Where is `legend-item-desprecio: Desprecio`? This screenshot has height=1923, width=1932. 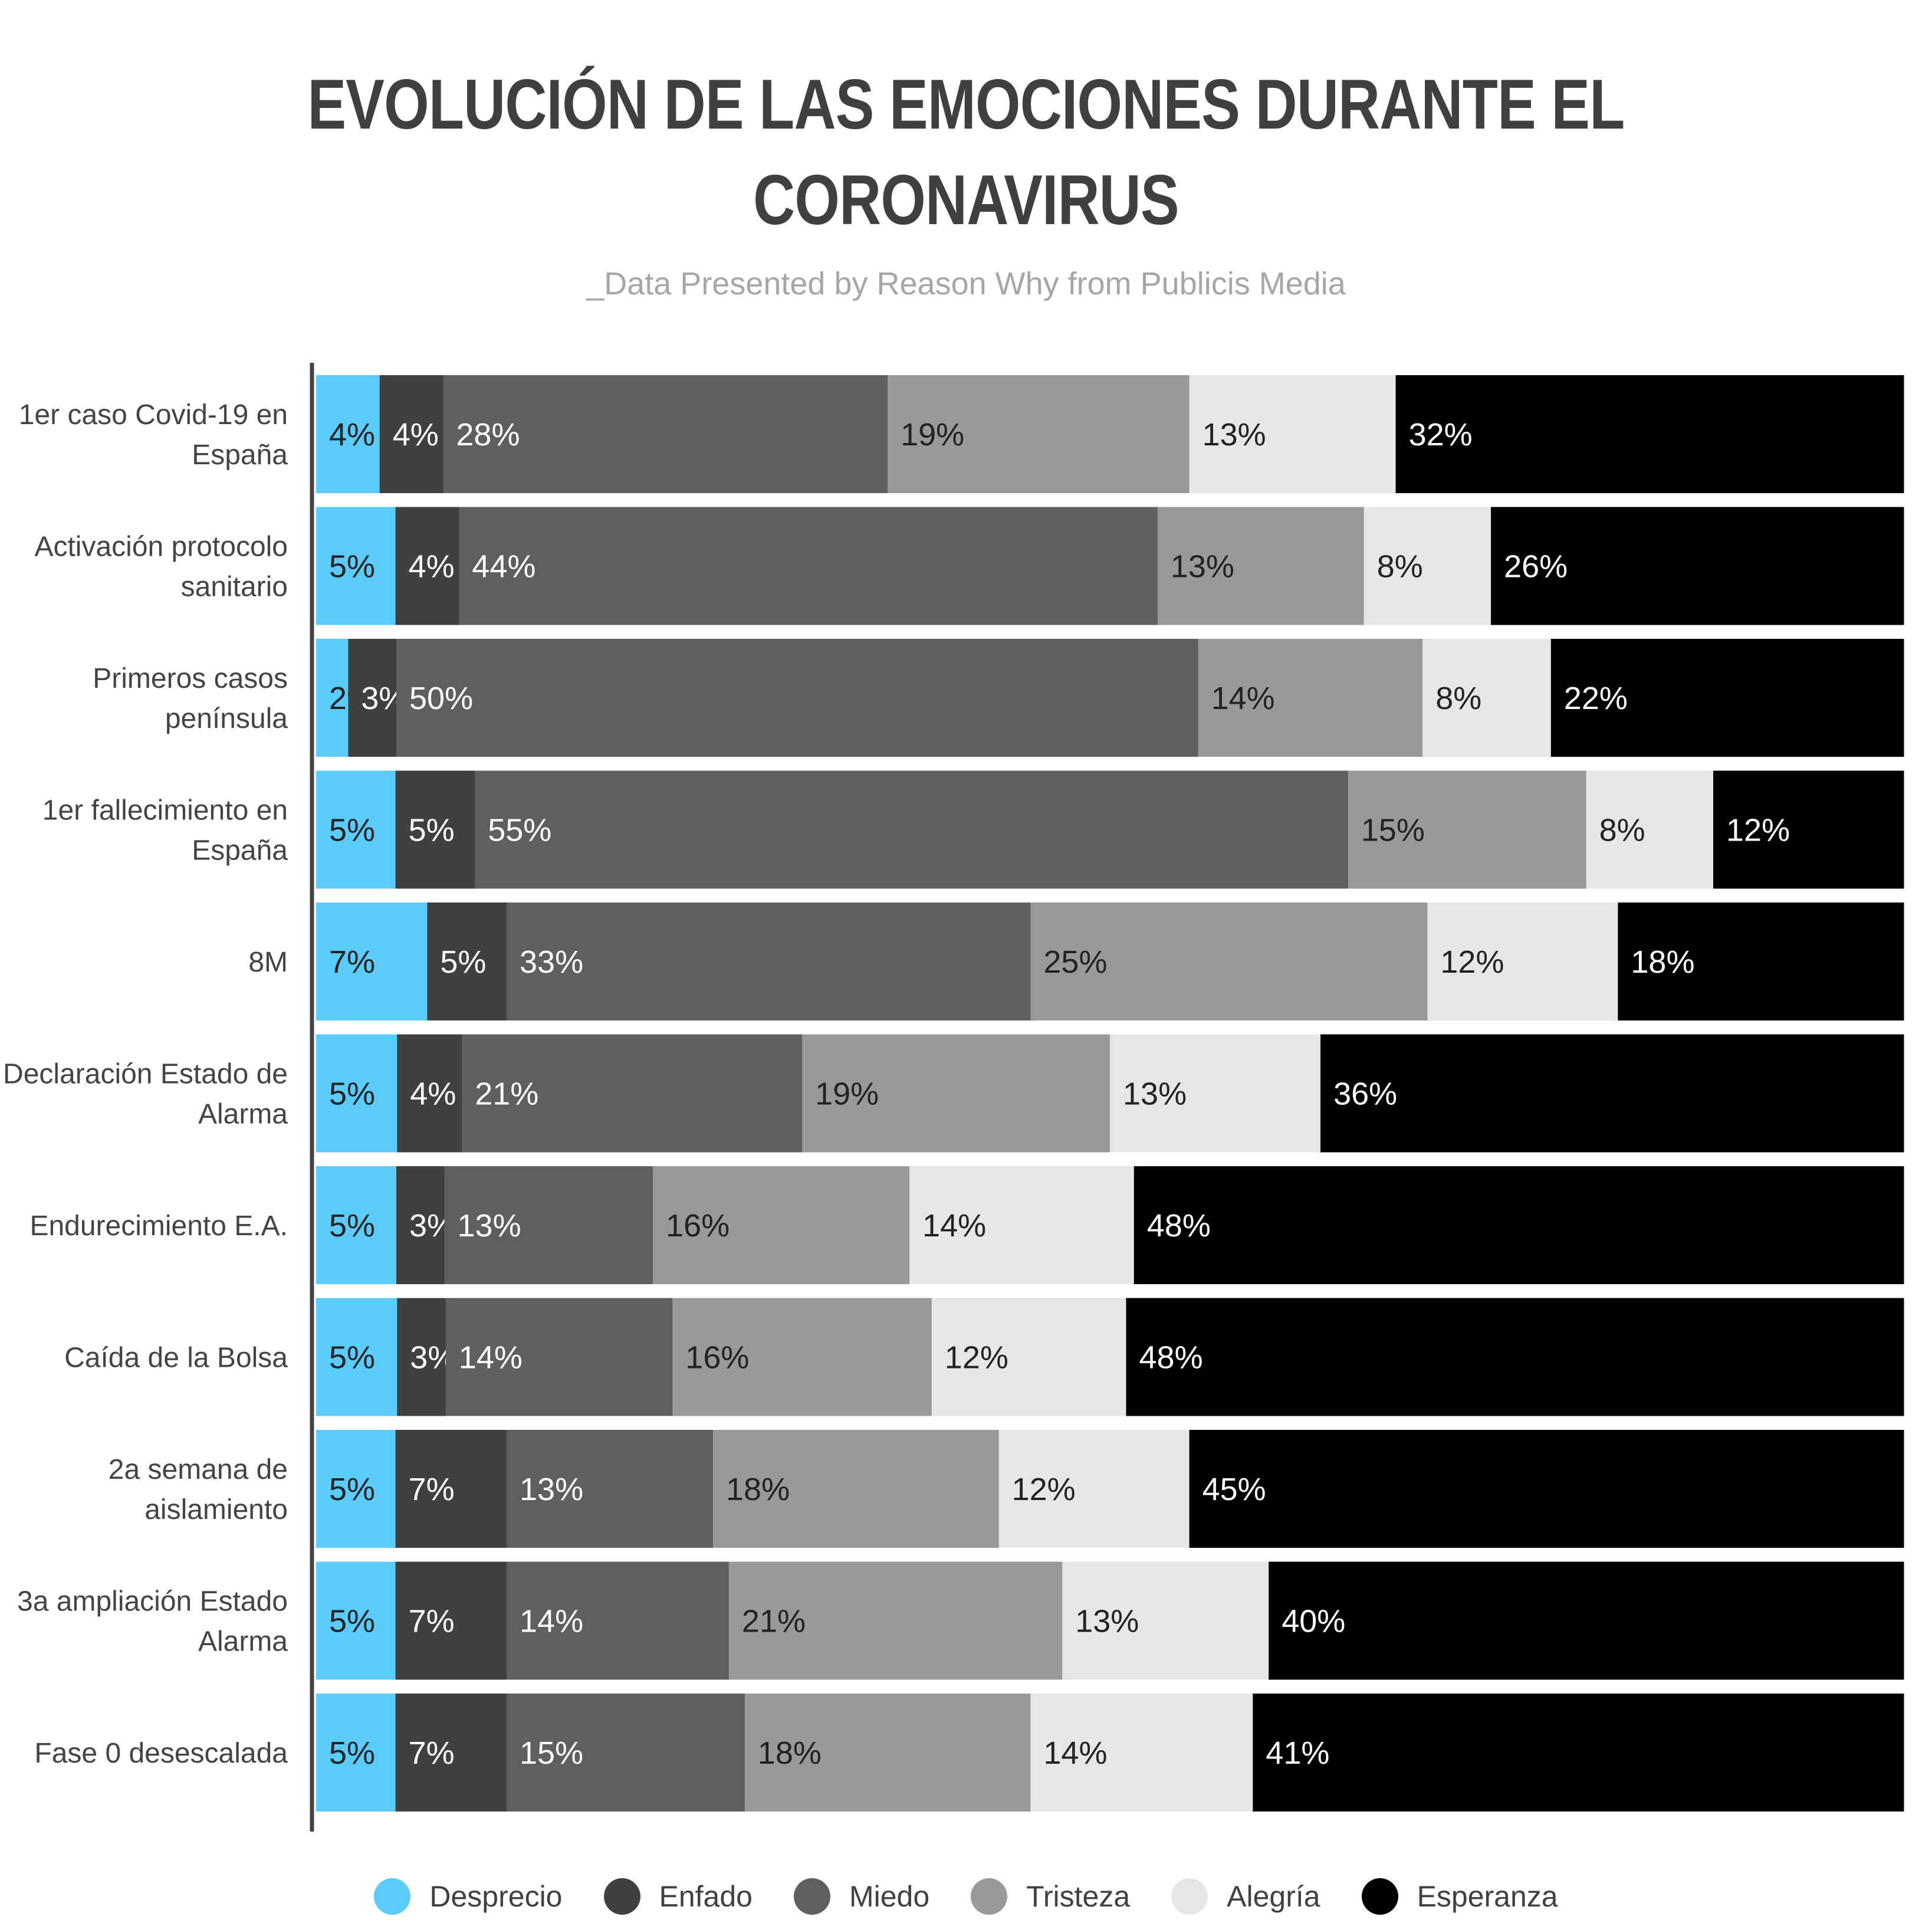
legend-item-desprecio: Desprecio is located at coordinates (468, 1896).